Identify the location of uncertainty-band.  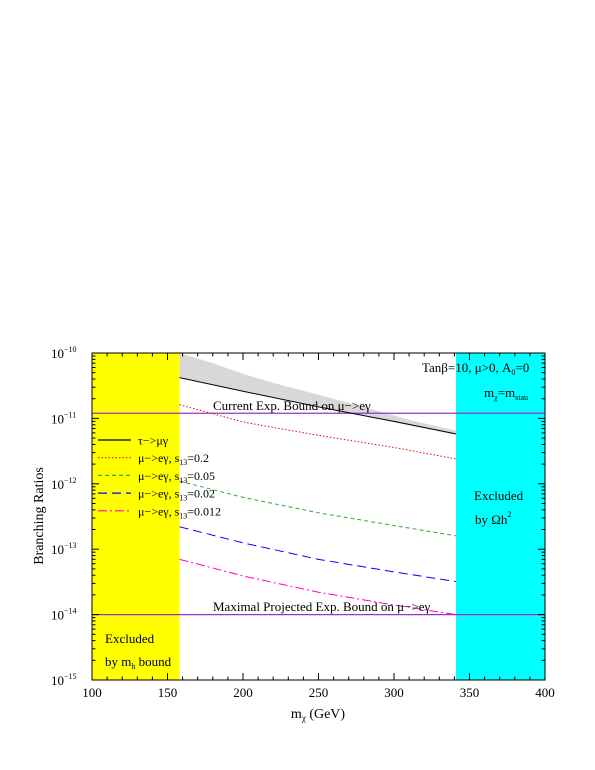
(317, 394).